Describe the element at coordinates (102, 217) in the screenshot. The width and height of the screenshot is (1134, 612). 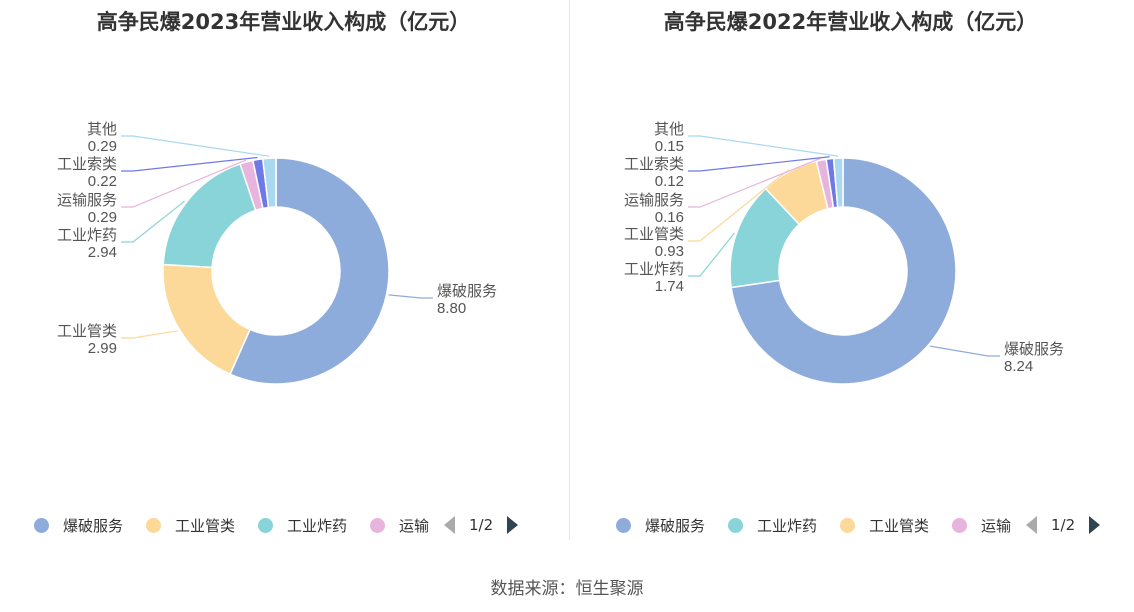
I see `slice-label-value-3: 0.29` at that location.